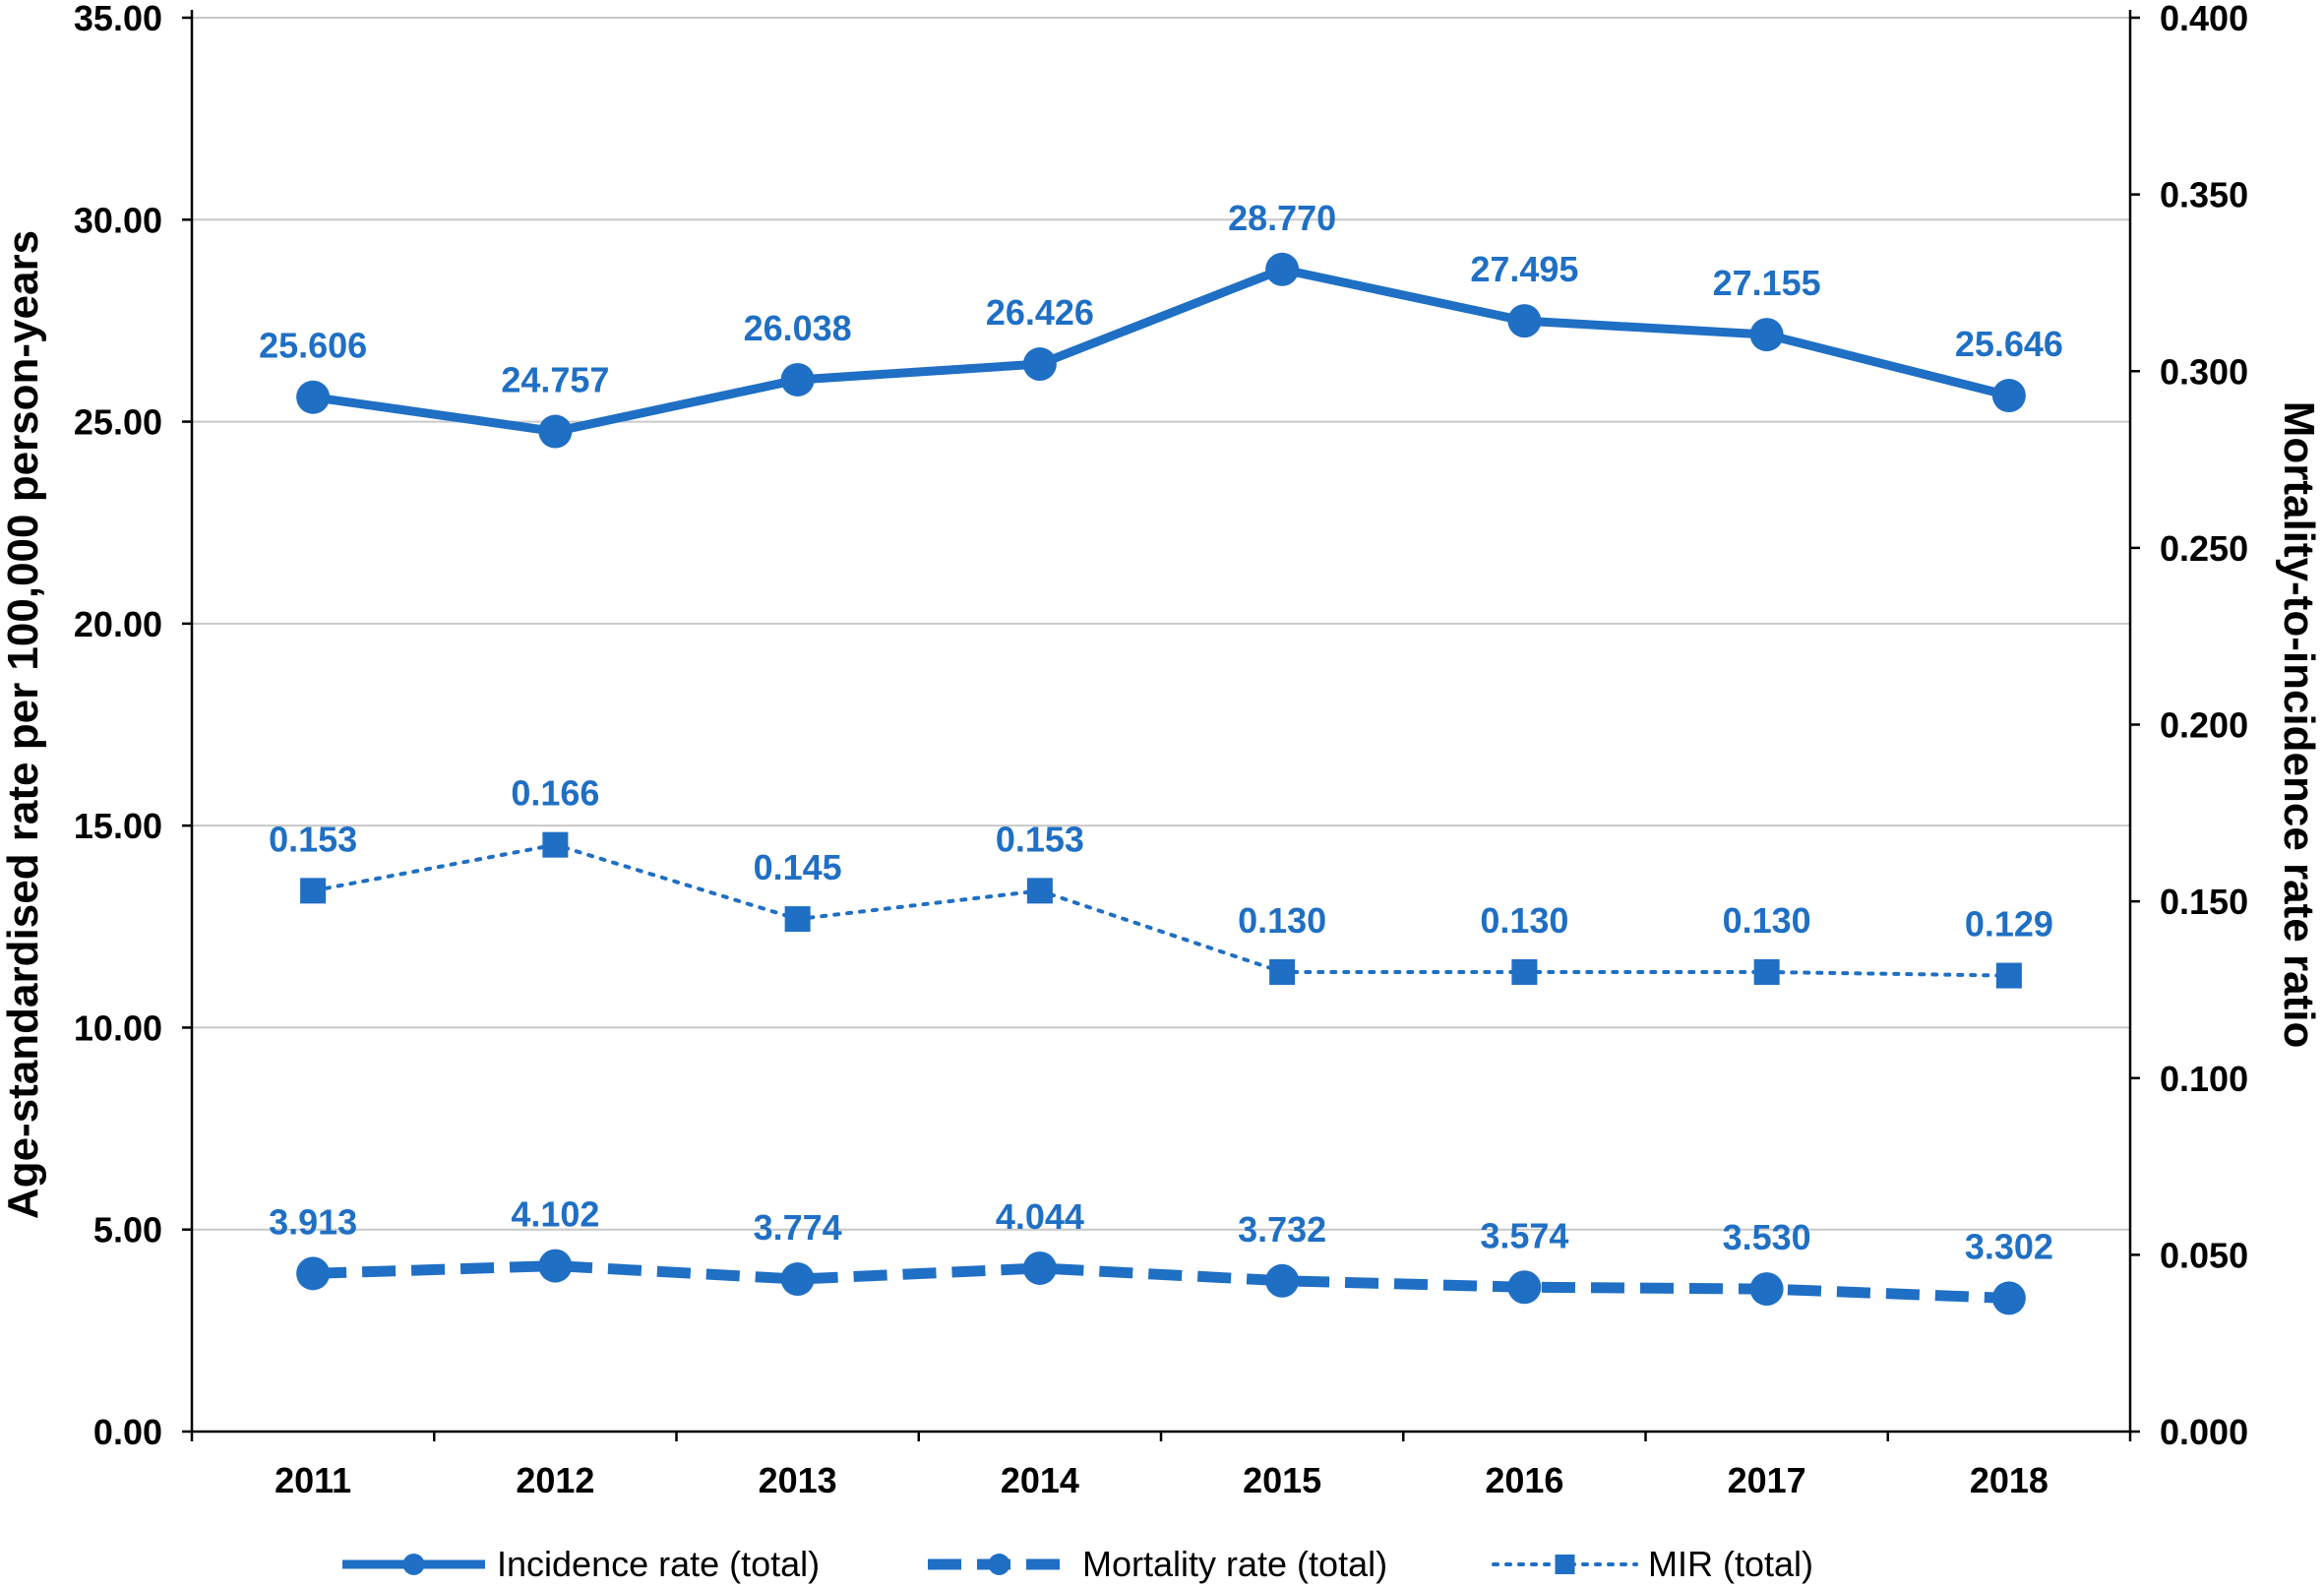 Image resolution: width=2324 pixels, height=1587 pixels. I want to click on mortality-rate-total-data-label: 4.102, so click(555, 1215).